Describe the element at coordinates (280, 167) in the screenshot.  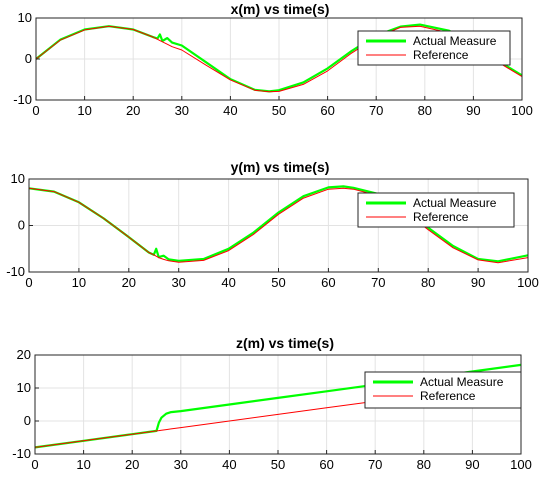
I see `chart-title: y(m) vs time(s)` at that location.